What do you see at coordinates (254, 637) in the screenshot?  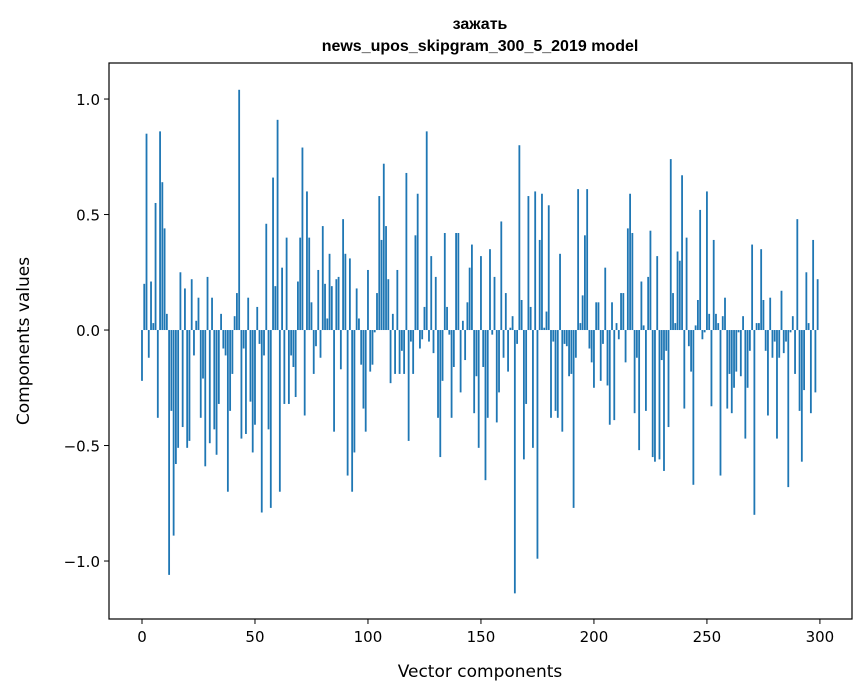 I see `x-tick-label: 50` at bounding box center [254, 637].